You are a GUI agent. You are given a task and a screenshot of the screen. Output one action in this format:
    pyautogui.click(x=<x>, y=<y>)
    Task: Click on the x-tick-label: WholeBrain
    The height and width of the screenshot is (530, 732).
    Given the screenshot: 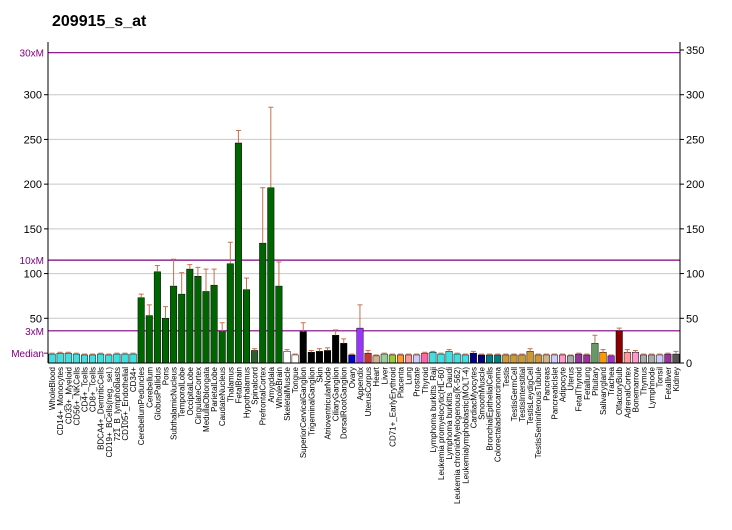 What is the action you would take?
    pyautogui.click(x=279, y=387)
    